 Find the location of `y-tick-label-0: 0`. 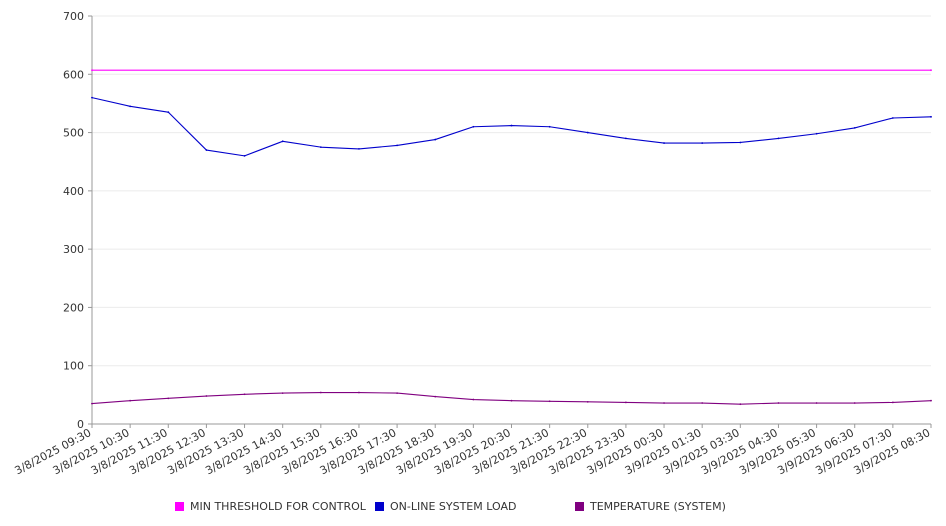

y-tick-label-0: 0 is located at coordinates (80, 424).